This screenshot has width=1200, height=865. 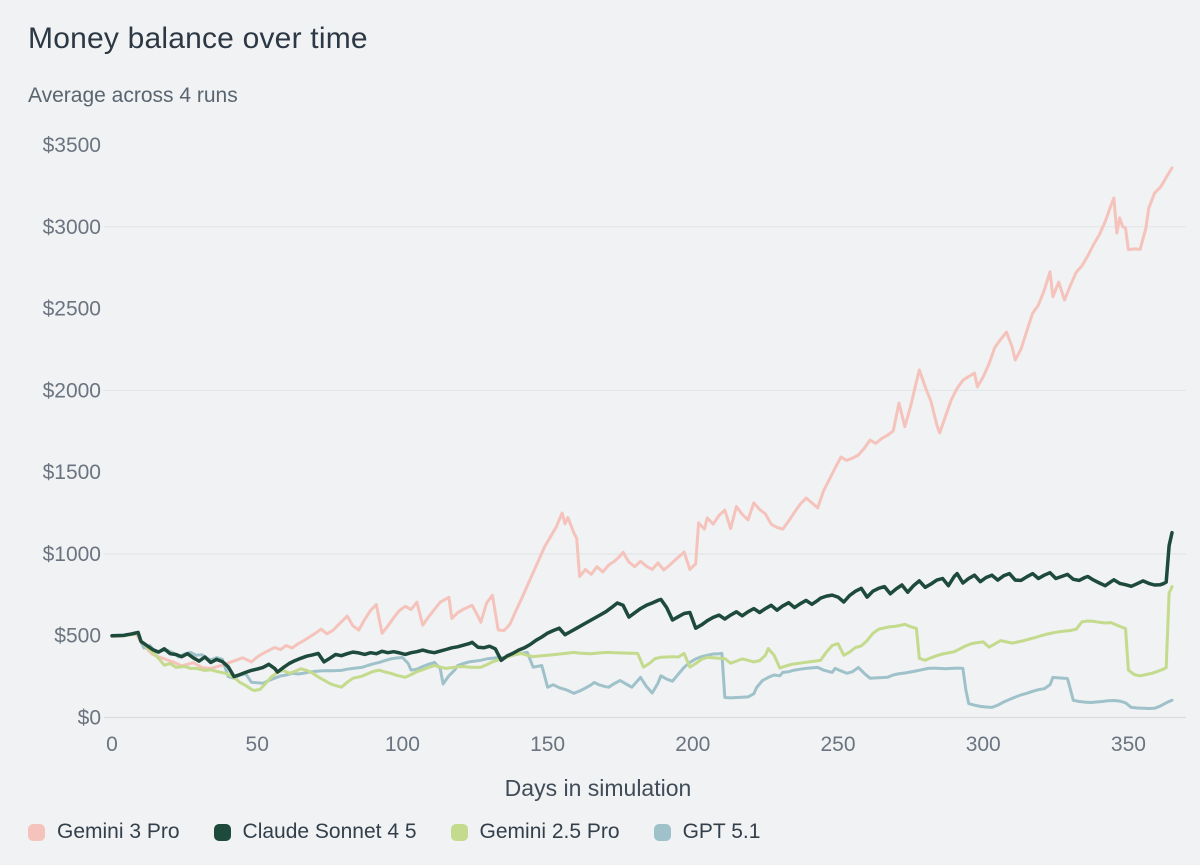 What do you see at coordinates (598, 788) in the screenshot?
I see `x-axis-label: Days in simulation` at bounding box center [598, 788].